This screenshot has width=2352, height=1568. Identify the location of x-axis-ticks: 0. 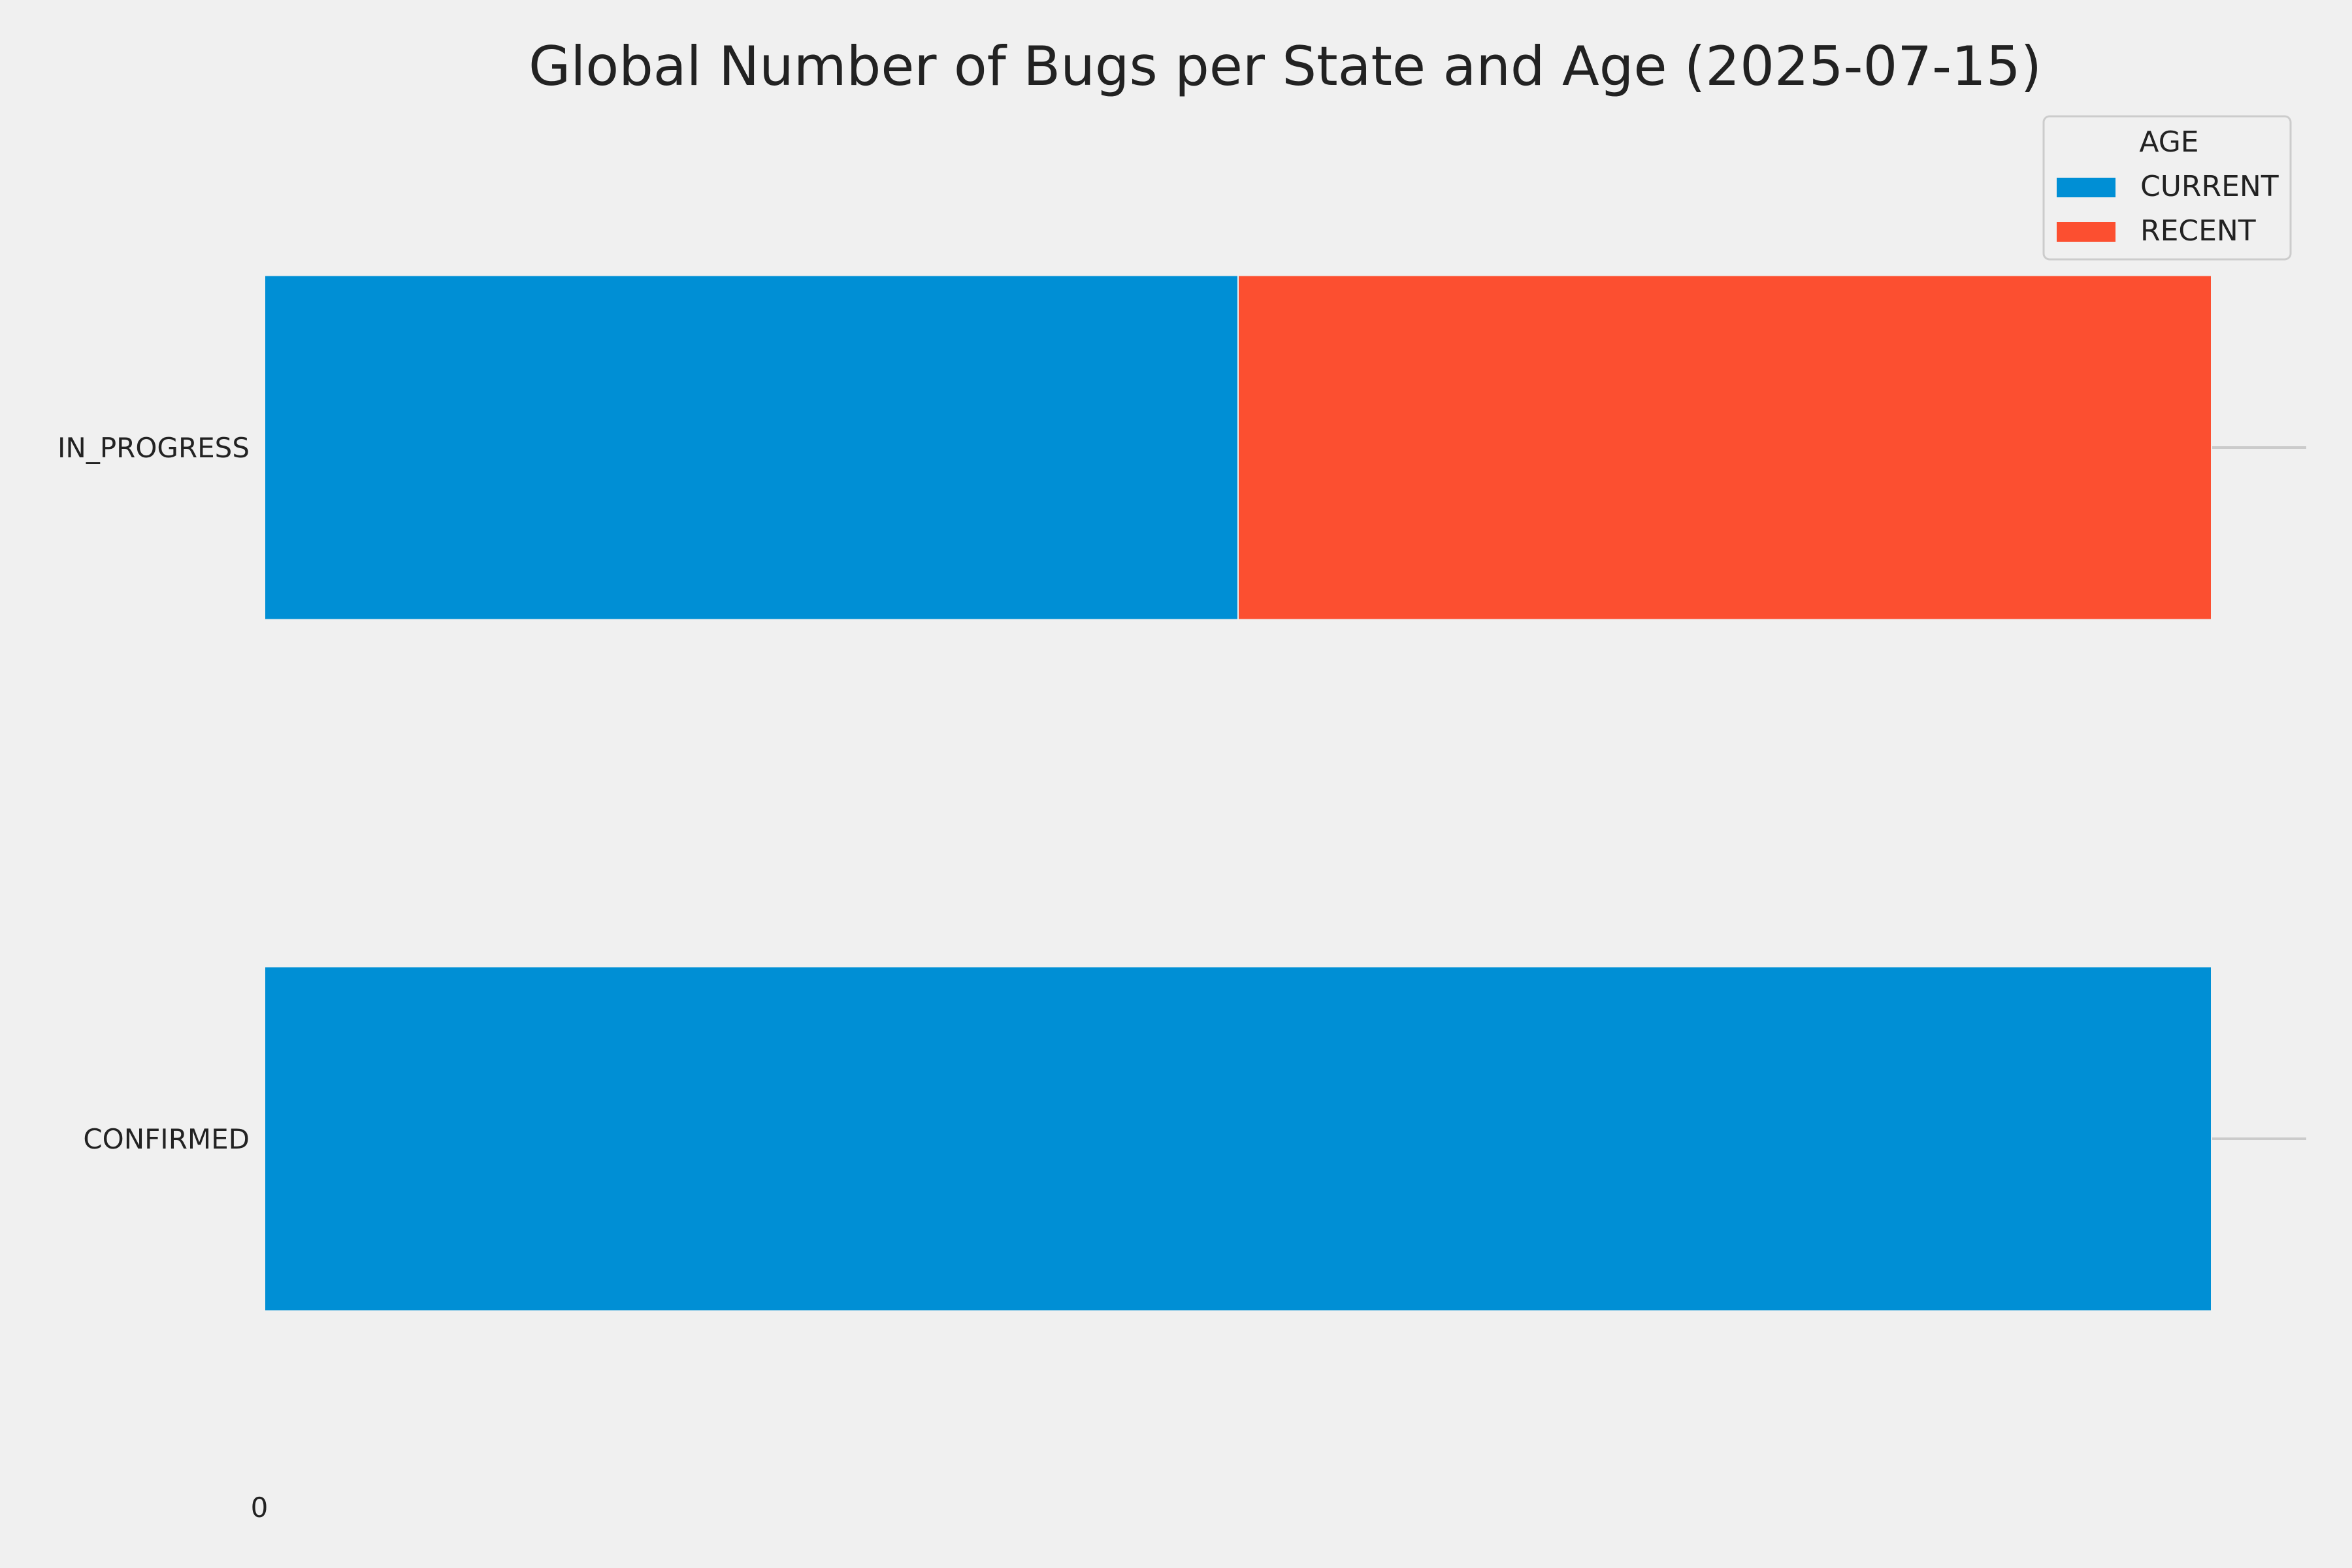
(260, 1508).